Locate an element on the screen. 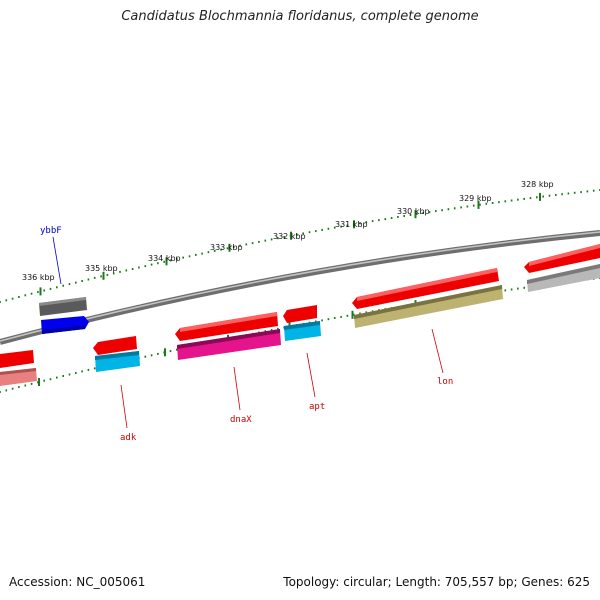  scale-label-330: 330 kbp is located at coordinates (413, 211).